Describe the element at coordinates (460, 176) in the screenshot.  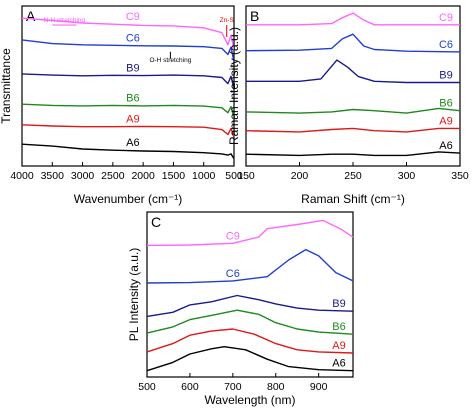
I see `x-tick-label: 350` at that location.